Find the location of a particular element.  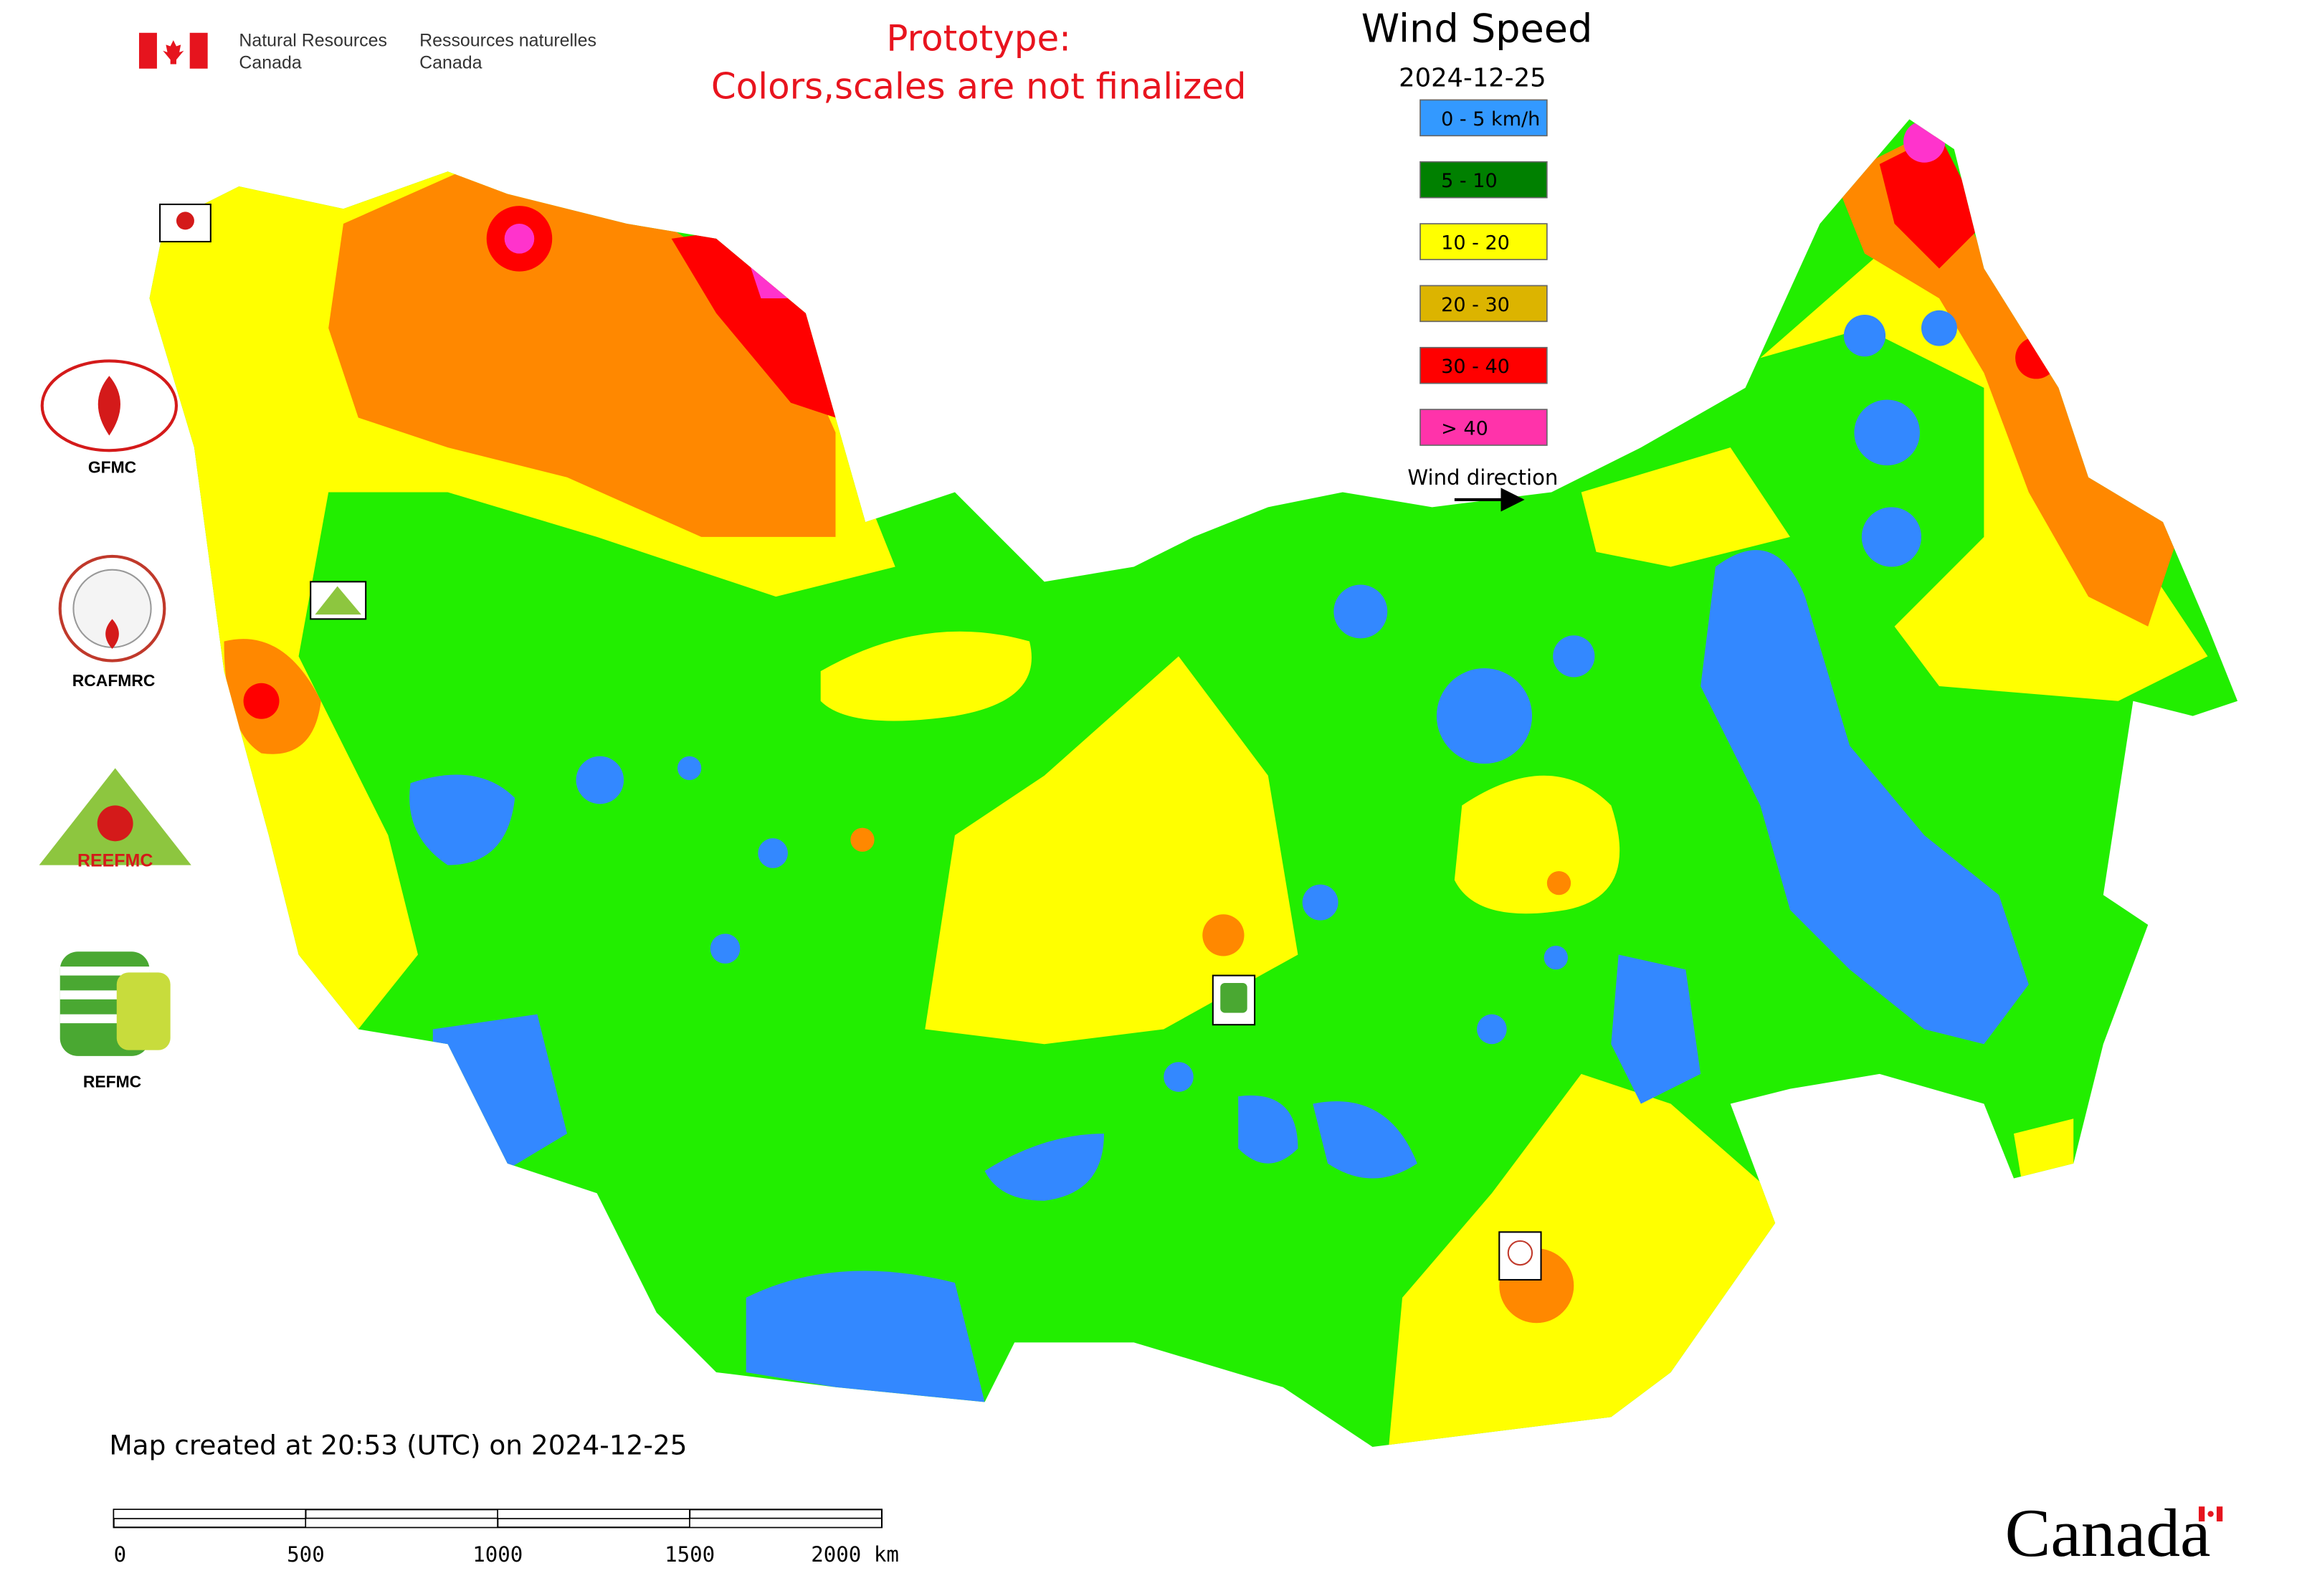

legend-date: 2024-12-25 is located at coordinates (1473, 78).